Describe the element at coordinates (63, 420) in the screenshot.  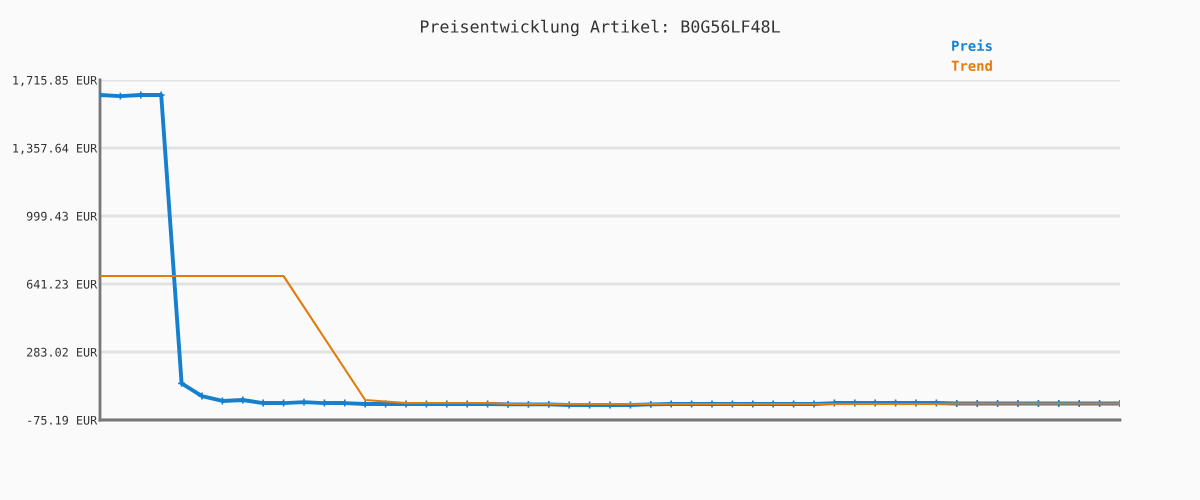
I see `y-tick-label: -75.19 EUR` at that location.